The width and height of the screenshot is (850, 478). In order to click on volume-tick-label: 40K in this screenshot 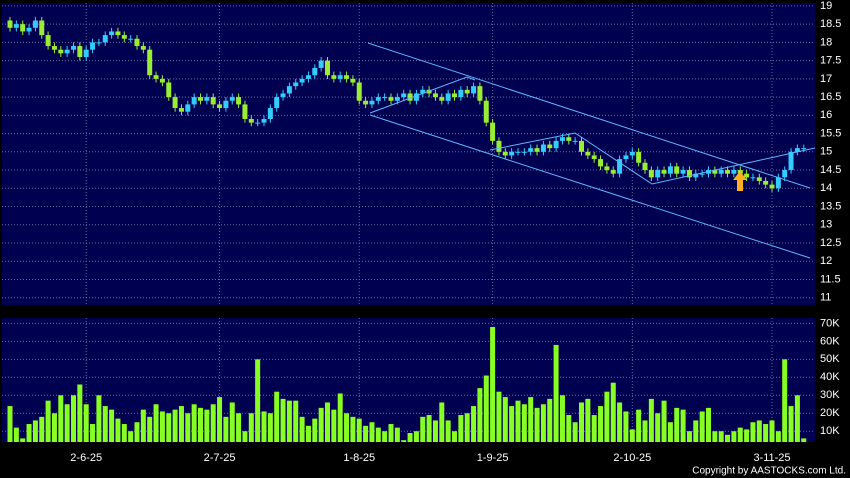, I will do `click(830, 377)`.